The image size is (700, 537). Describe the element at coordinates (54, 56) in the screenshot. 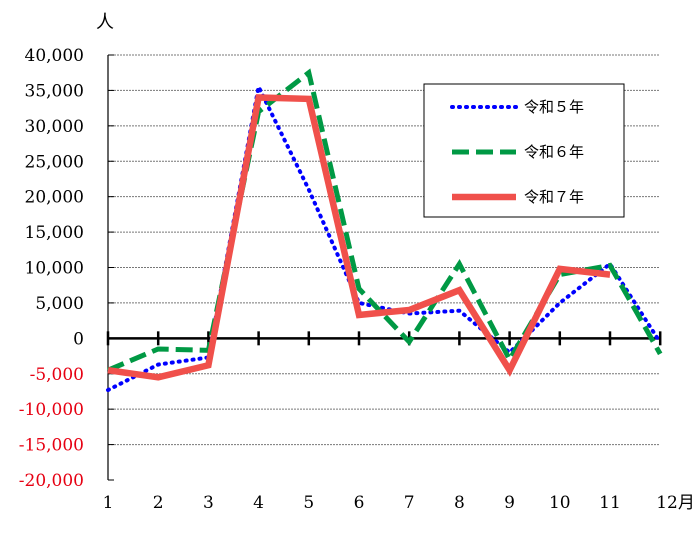

I see `y-tick-label: 40,000` at that location.